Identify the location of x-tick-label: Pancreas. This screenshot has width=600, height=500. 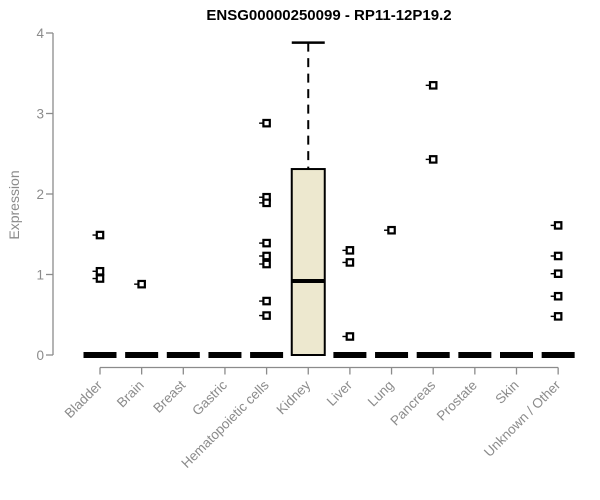
(412, 402).